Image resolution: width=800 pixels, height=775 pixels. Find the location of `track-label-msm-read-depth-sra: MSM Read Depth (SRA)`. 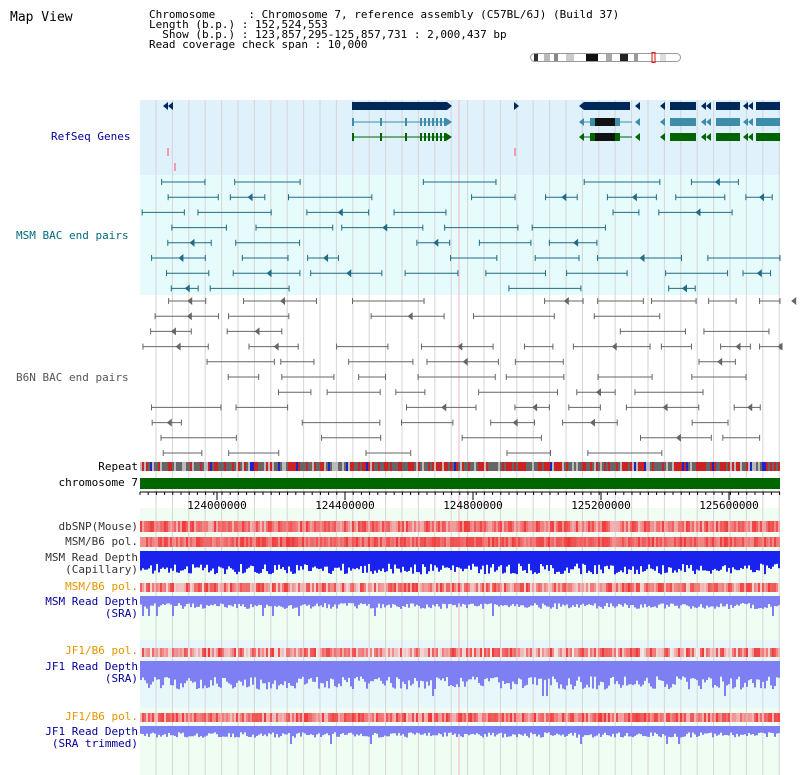

track-label-msm-read-depth-sra: MSM Read Depth (SRA) is located at coordinates (91, 608).